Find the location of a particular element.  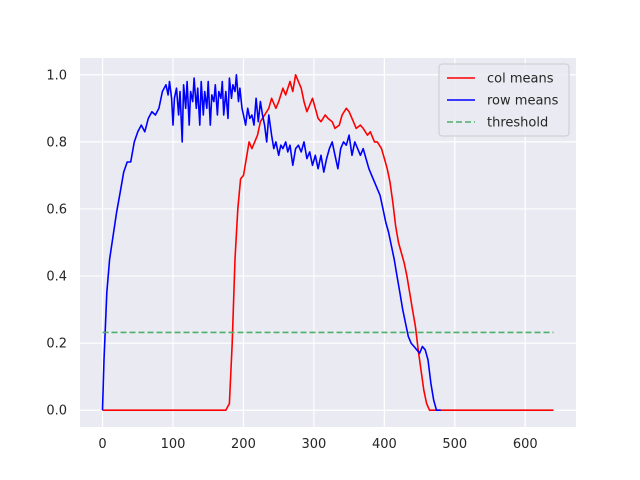

x-tick-label: 400 is located at coordinates (384, 444).